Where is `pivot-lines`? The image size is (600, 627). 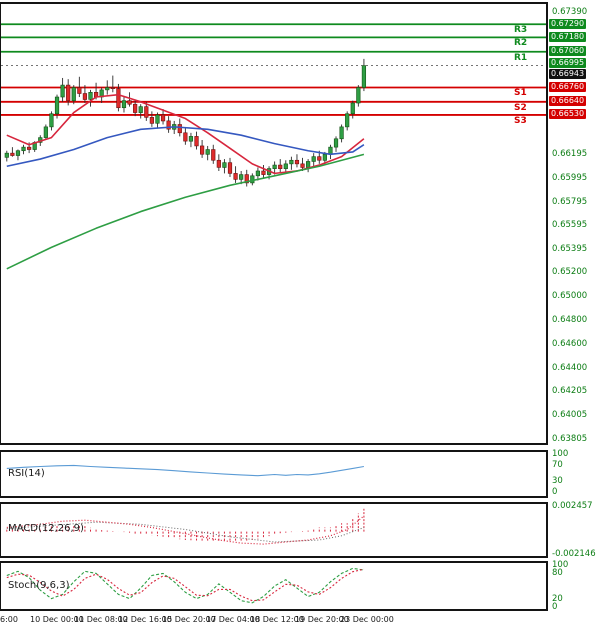
pivot-lines is located at coordinates (273, 69).